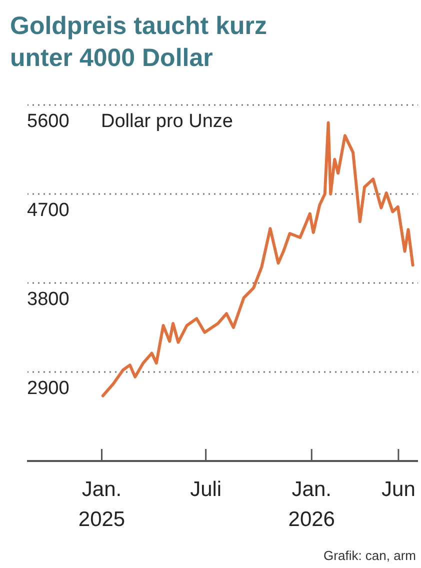 This screenshot has height=568, width=421. I want to click on y-tick-label: 4700, so click(48, 210).